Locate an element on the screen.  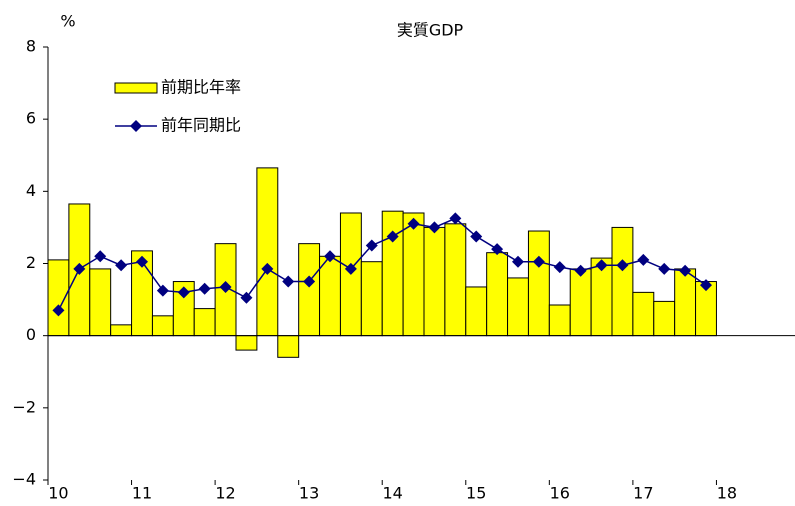
y-tick-label: 6 is located at coordinates (31, 118).